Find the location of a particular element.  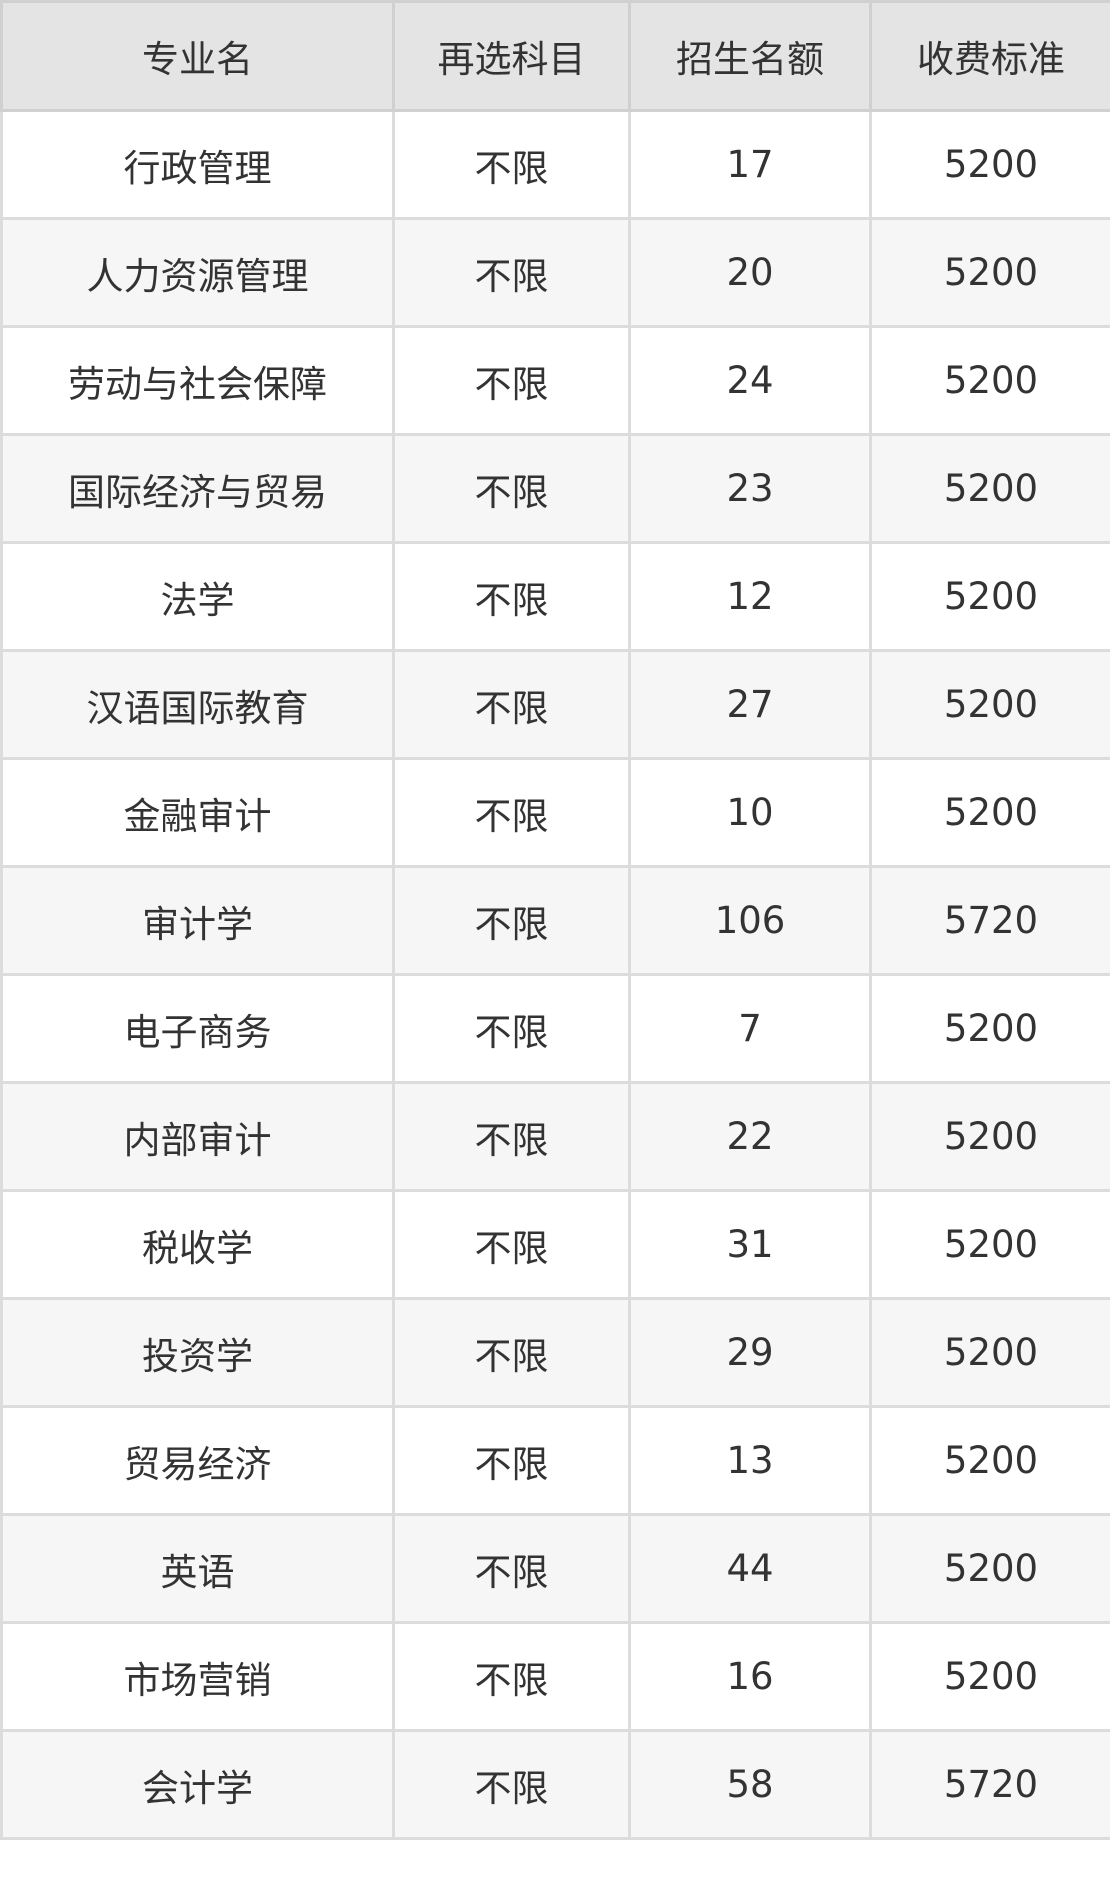

header-tuition: 收费标准 is located at coordinates (989, 56).